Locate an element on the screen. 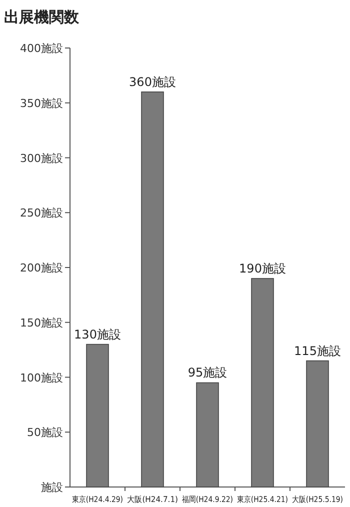  y-tick-label: 150施設 is located at coordinates (41, 323).